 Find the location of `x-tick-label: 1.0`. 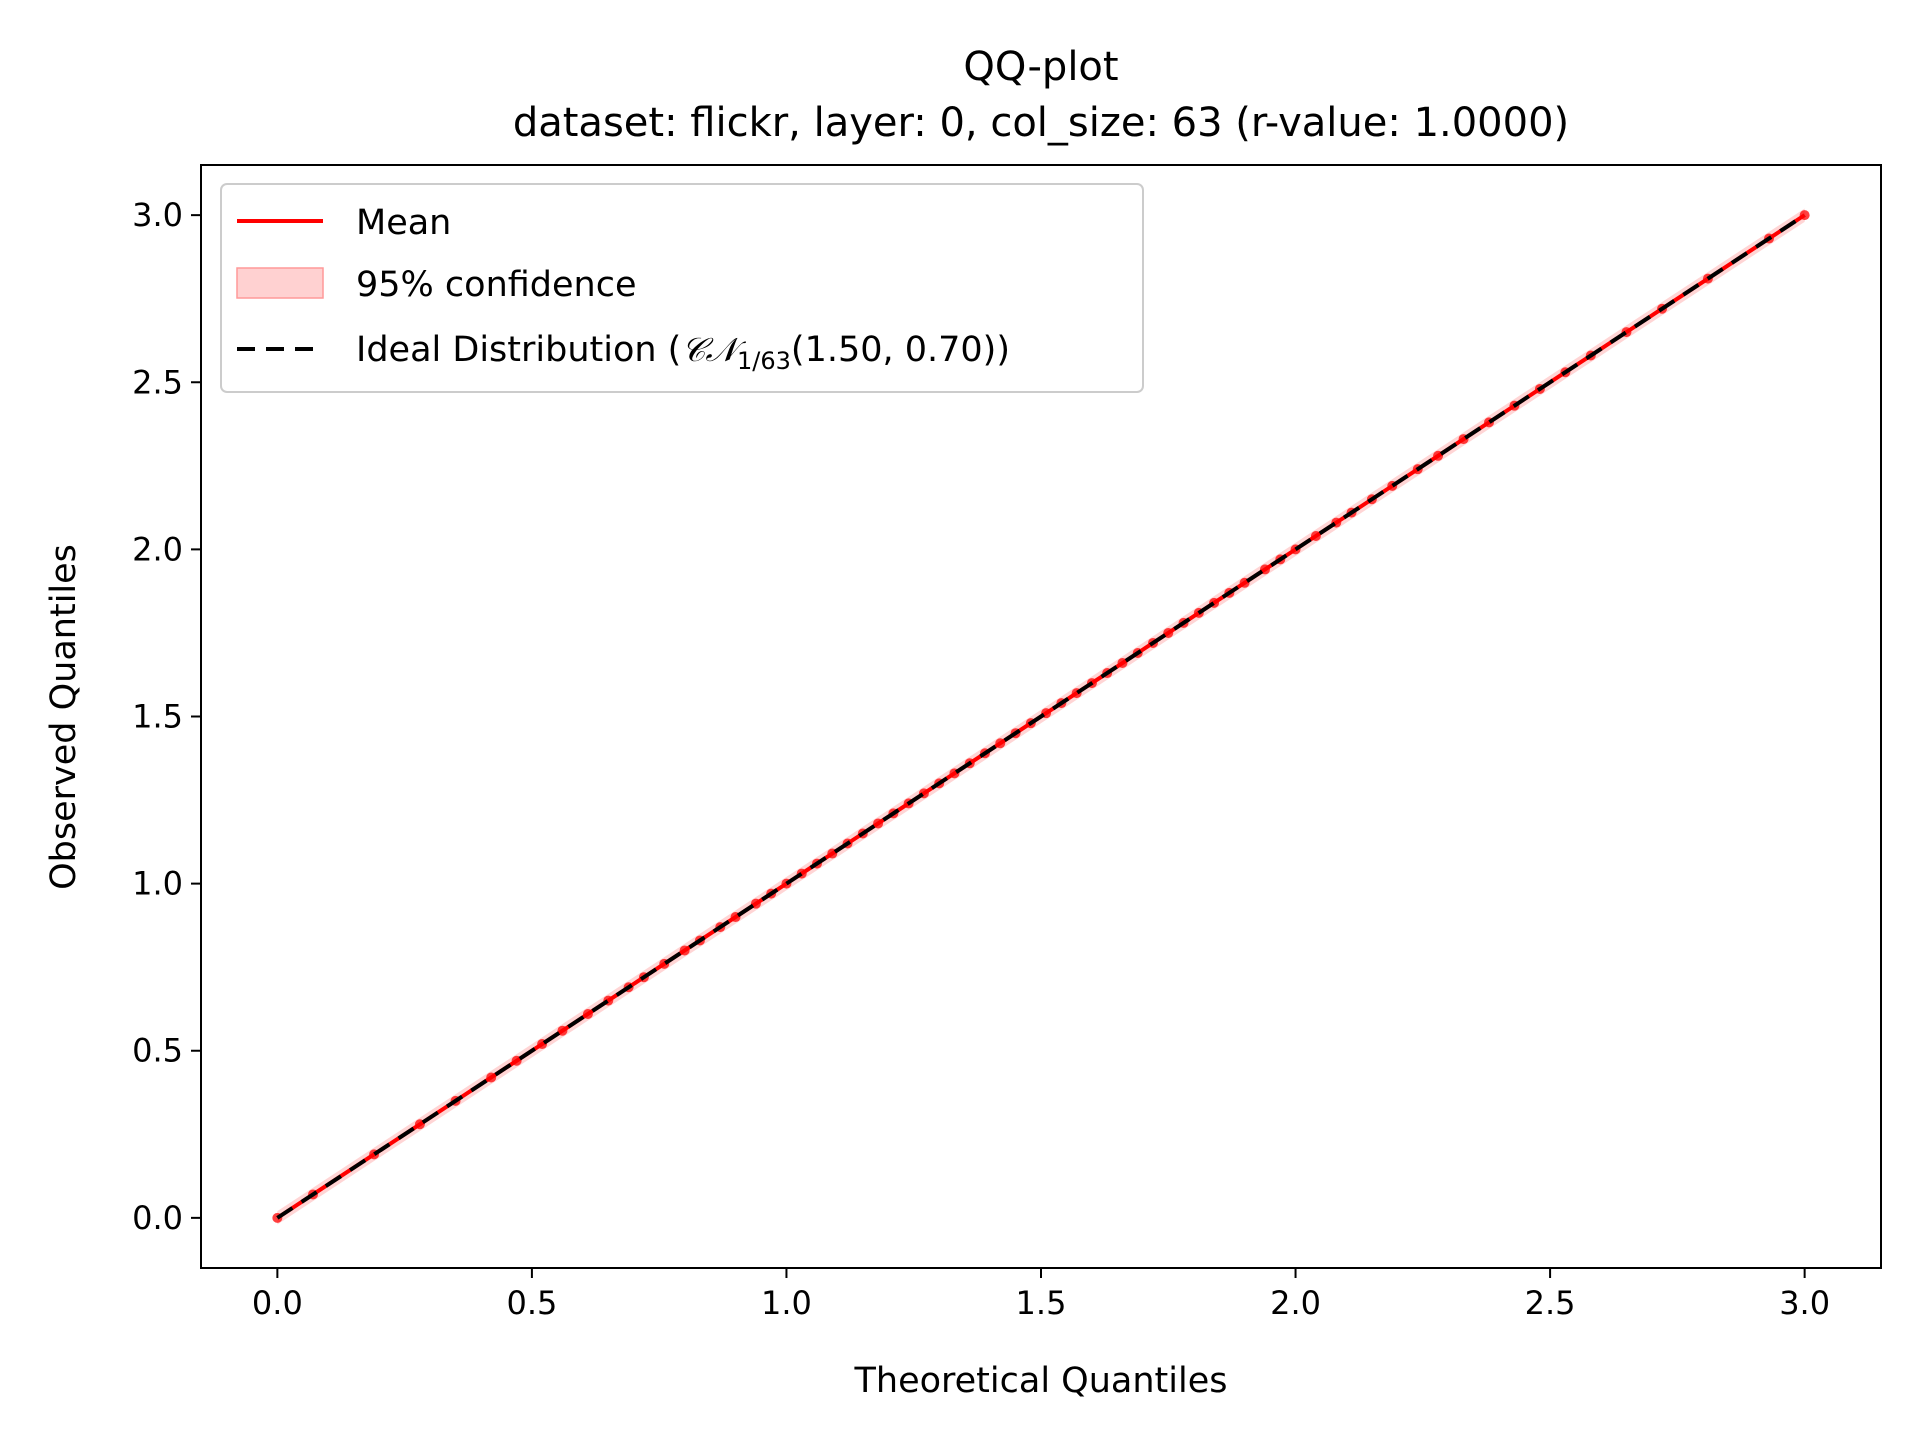

x-tick-label: 1.0 is located at coordinates (786, 1303).